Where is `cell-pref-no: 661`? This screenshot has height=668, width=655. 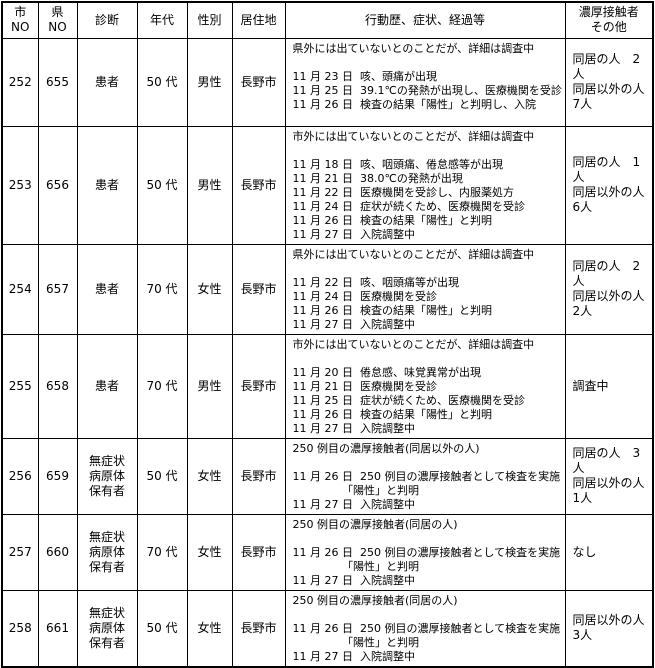 cell-pref-no: 661 is located at coordinates (57, 628).